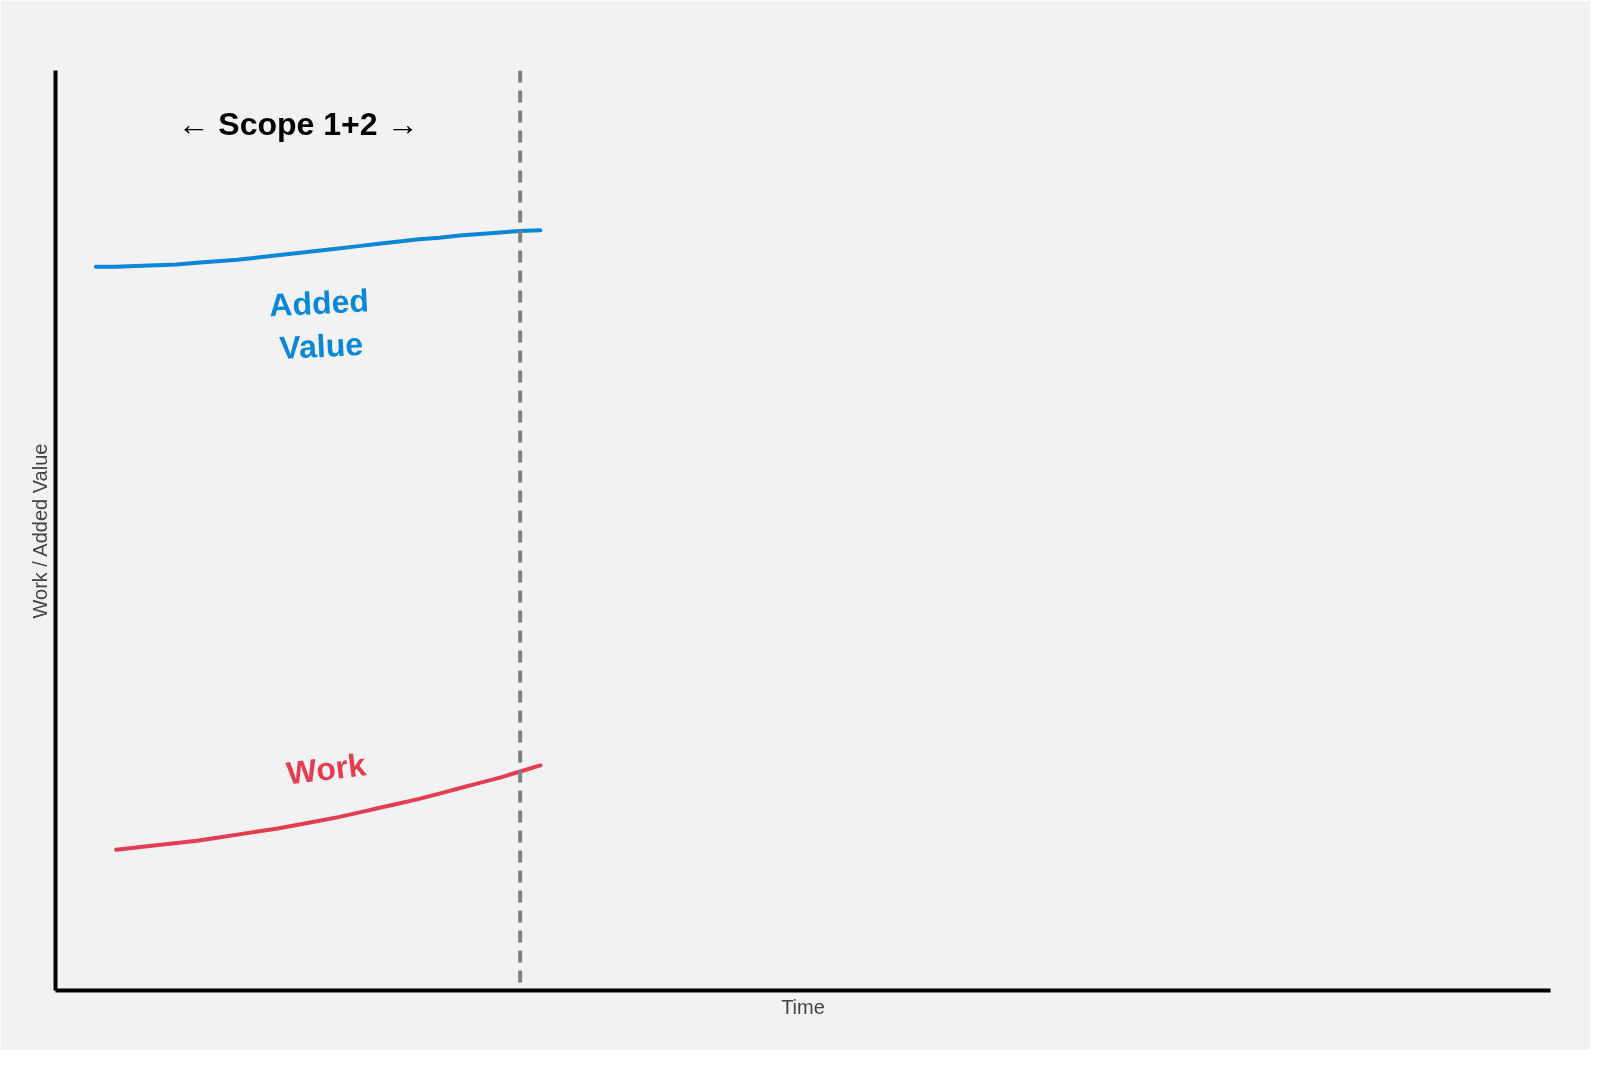 This screenshot has height=1072, width=1612. What do you see at coordinates (326, 769) in the screenshot?
I see `text: Work` at bounding box center [326, 769].